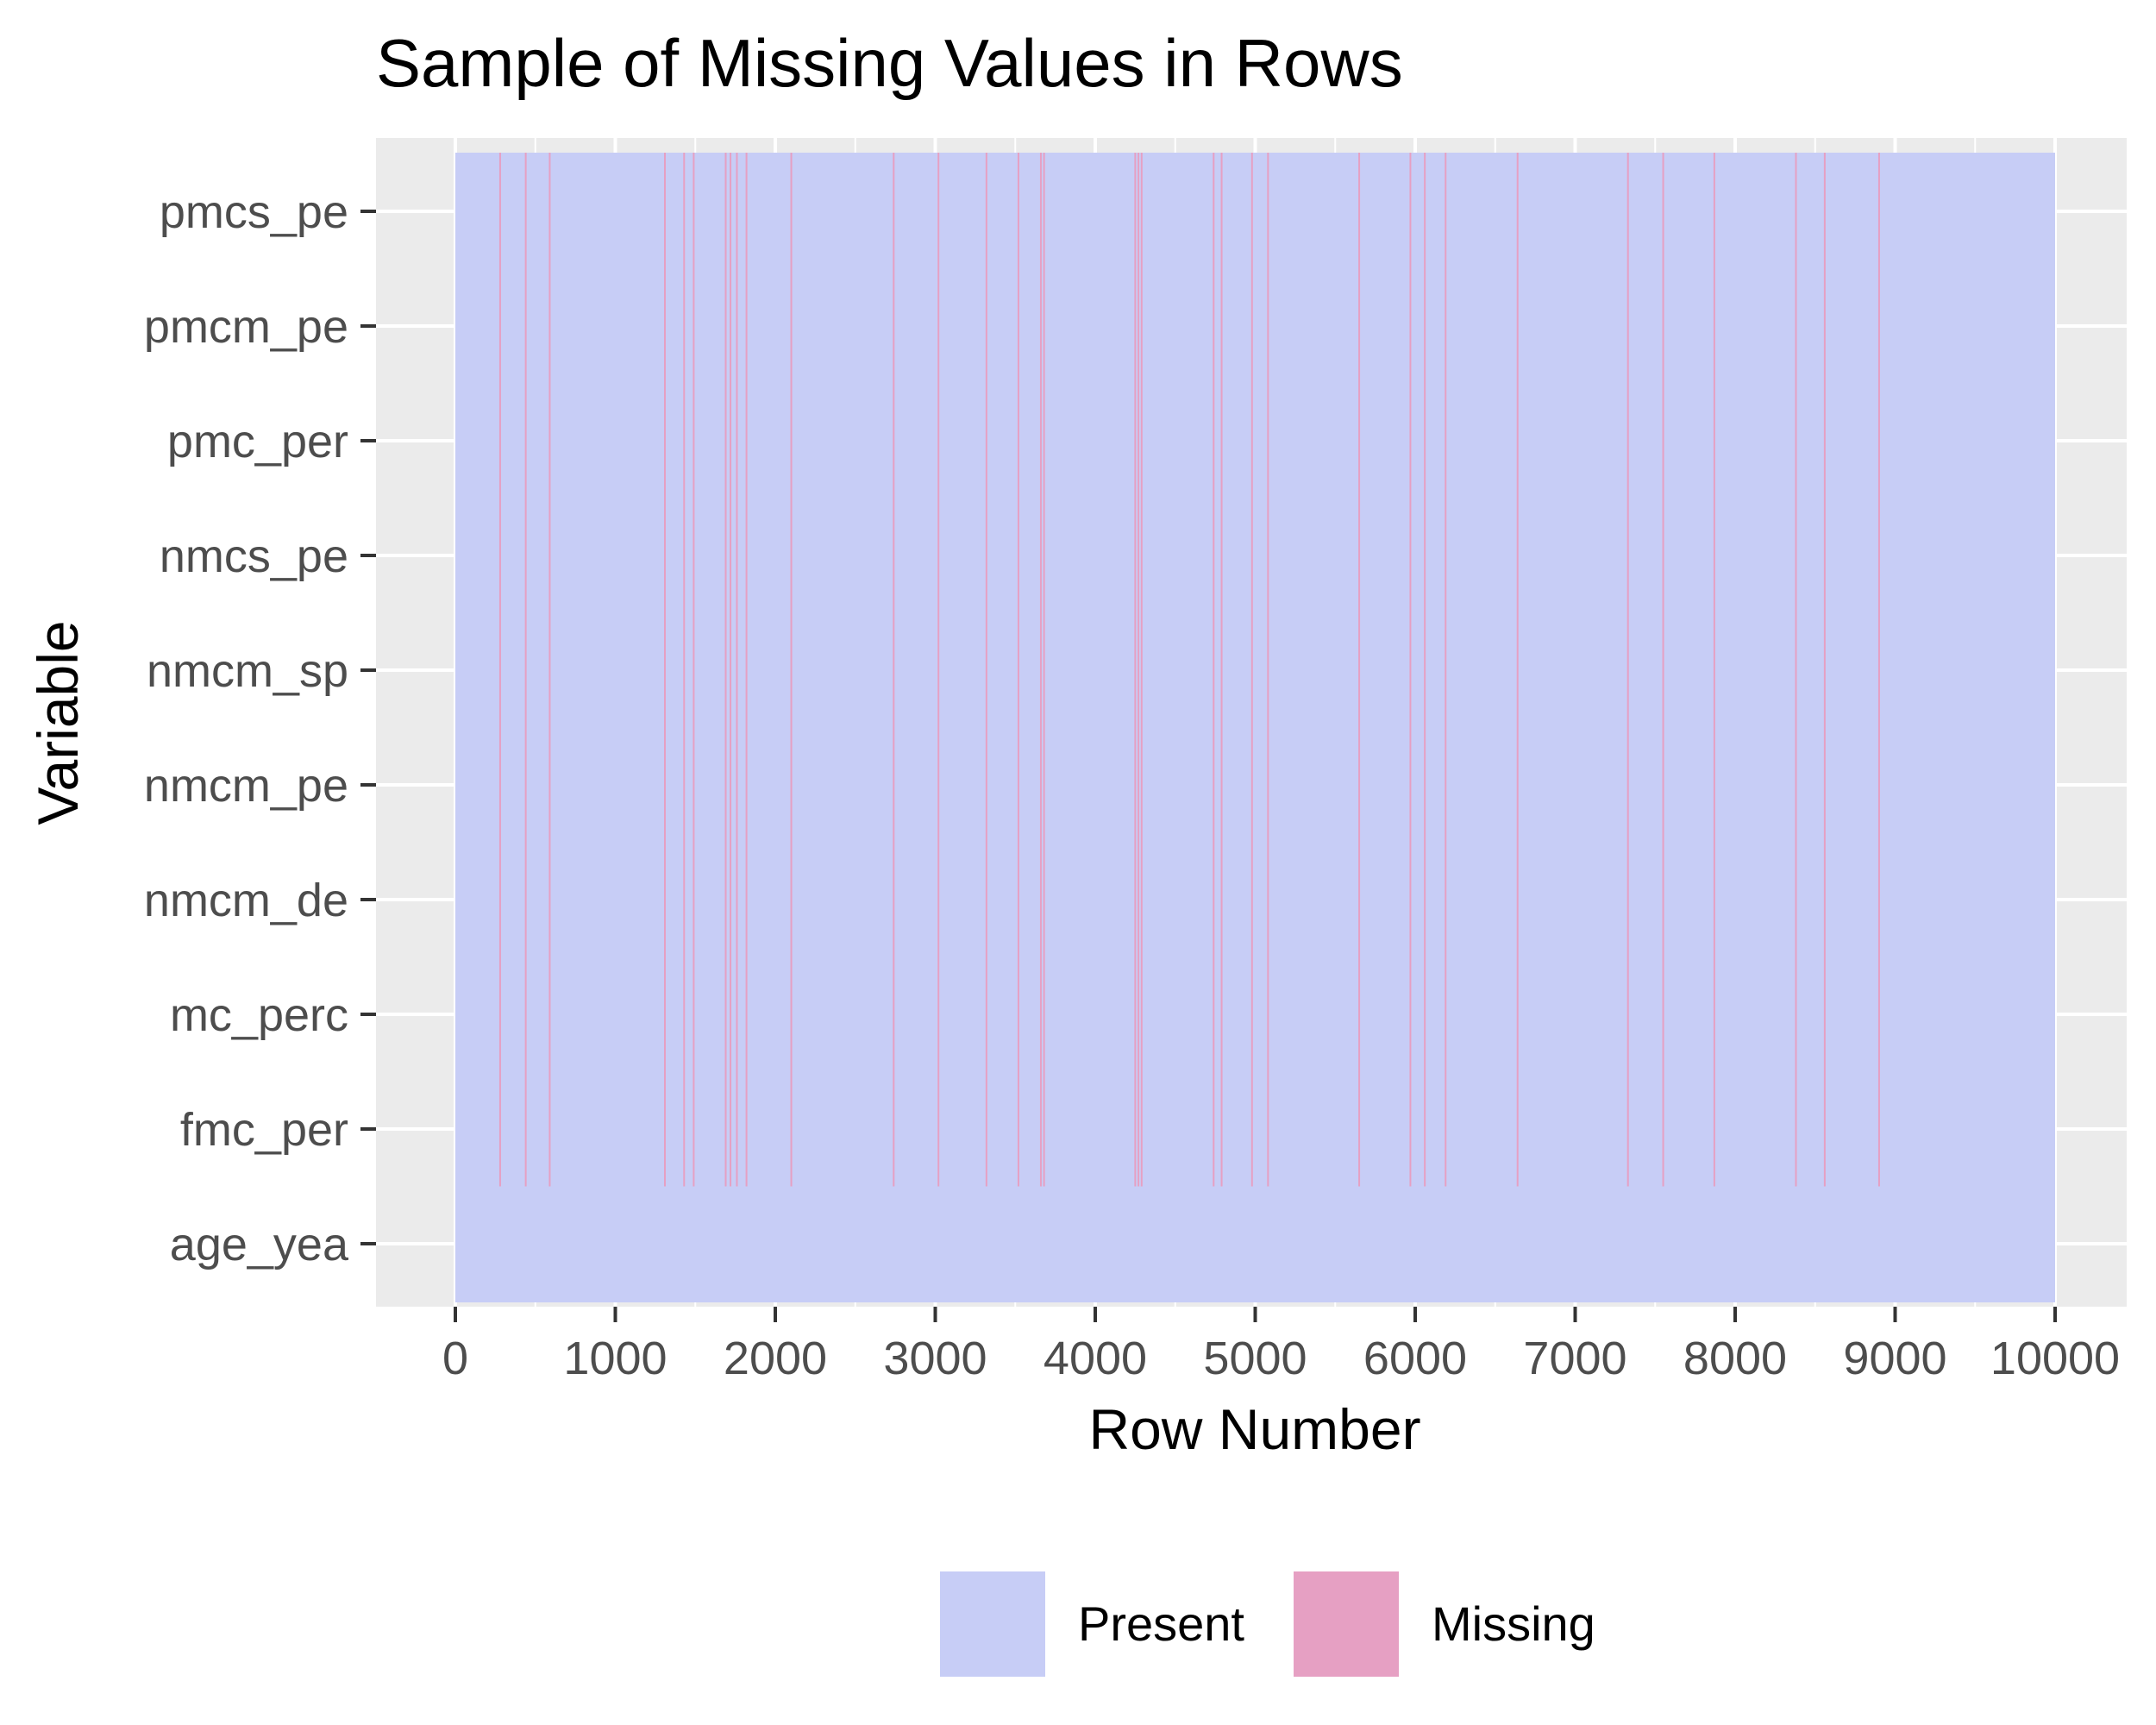  What do you see at coordinates (1255, 1244) in the screenshot?
I see `tile-present-age_yea` at bounding box center [1255, 1244].